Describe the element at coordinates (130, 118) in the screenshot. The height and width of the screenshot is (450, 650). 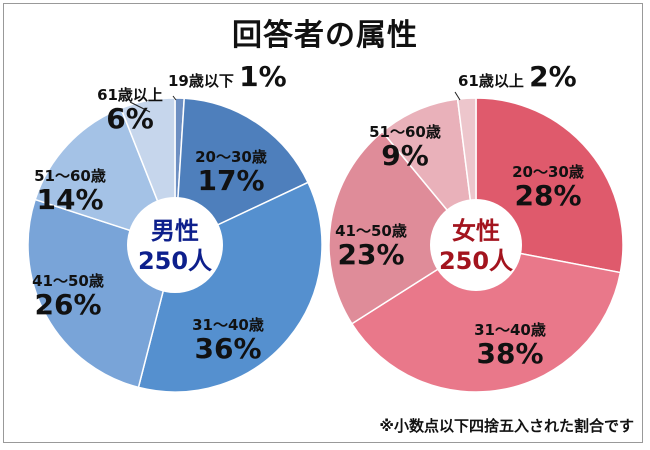
I see `slice-value-label: 6%` at that location.